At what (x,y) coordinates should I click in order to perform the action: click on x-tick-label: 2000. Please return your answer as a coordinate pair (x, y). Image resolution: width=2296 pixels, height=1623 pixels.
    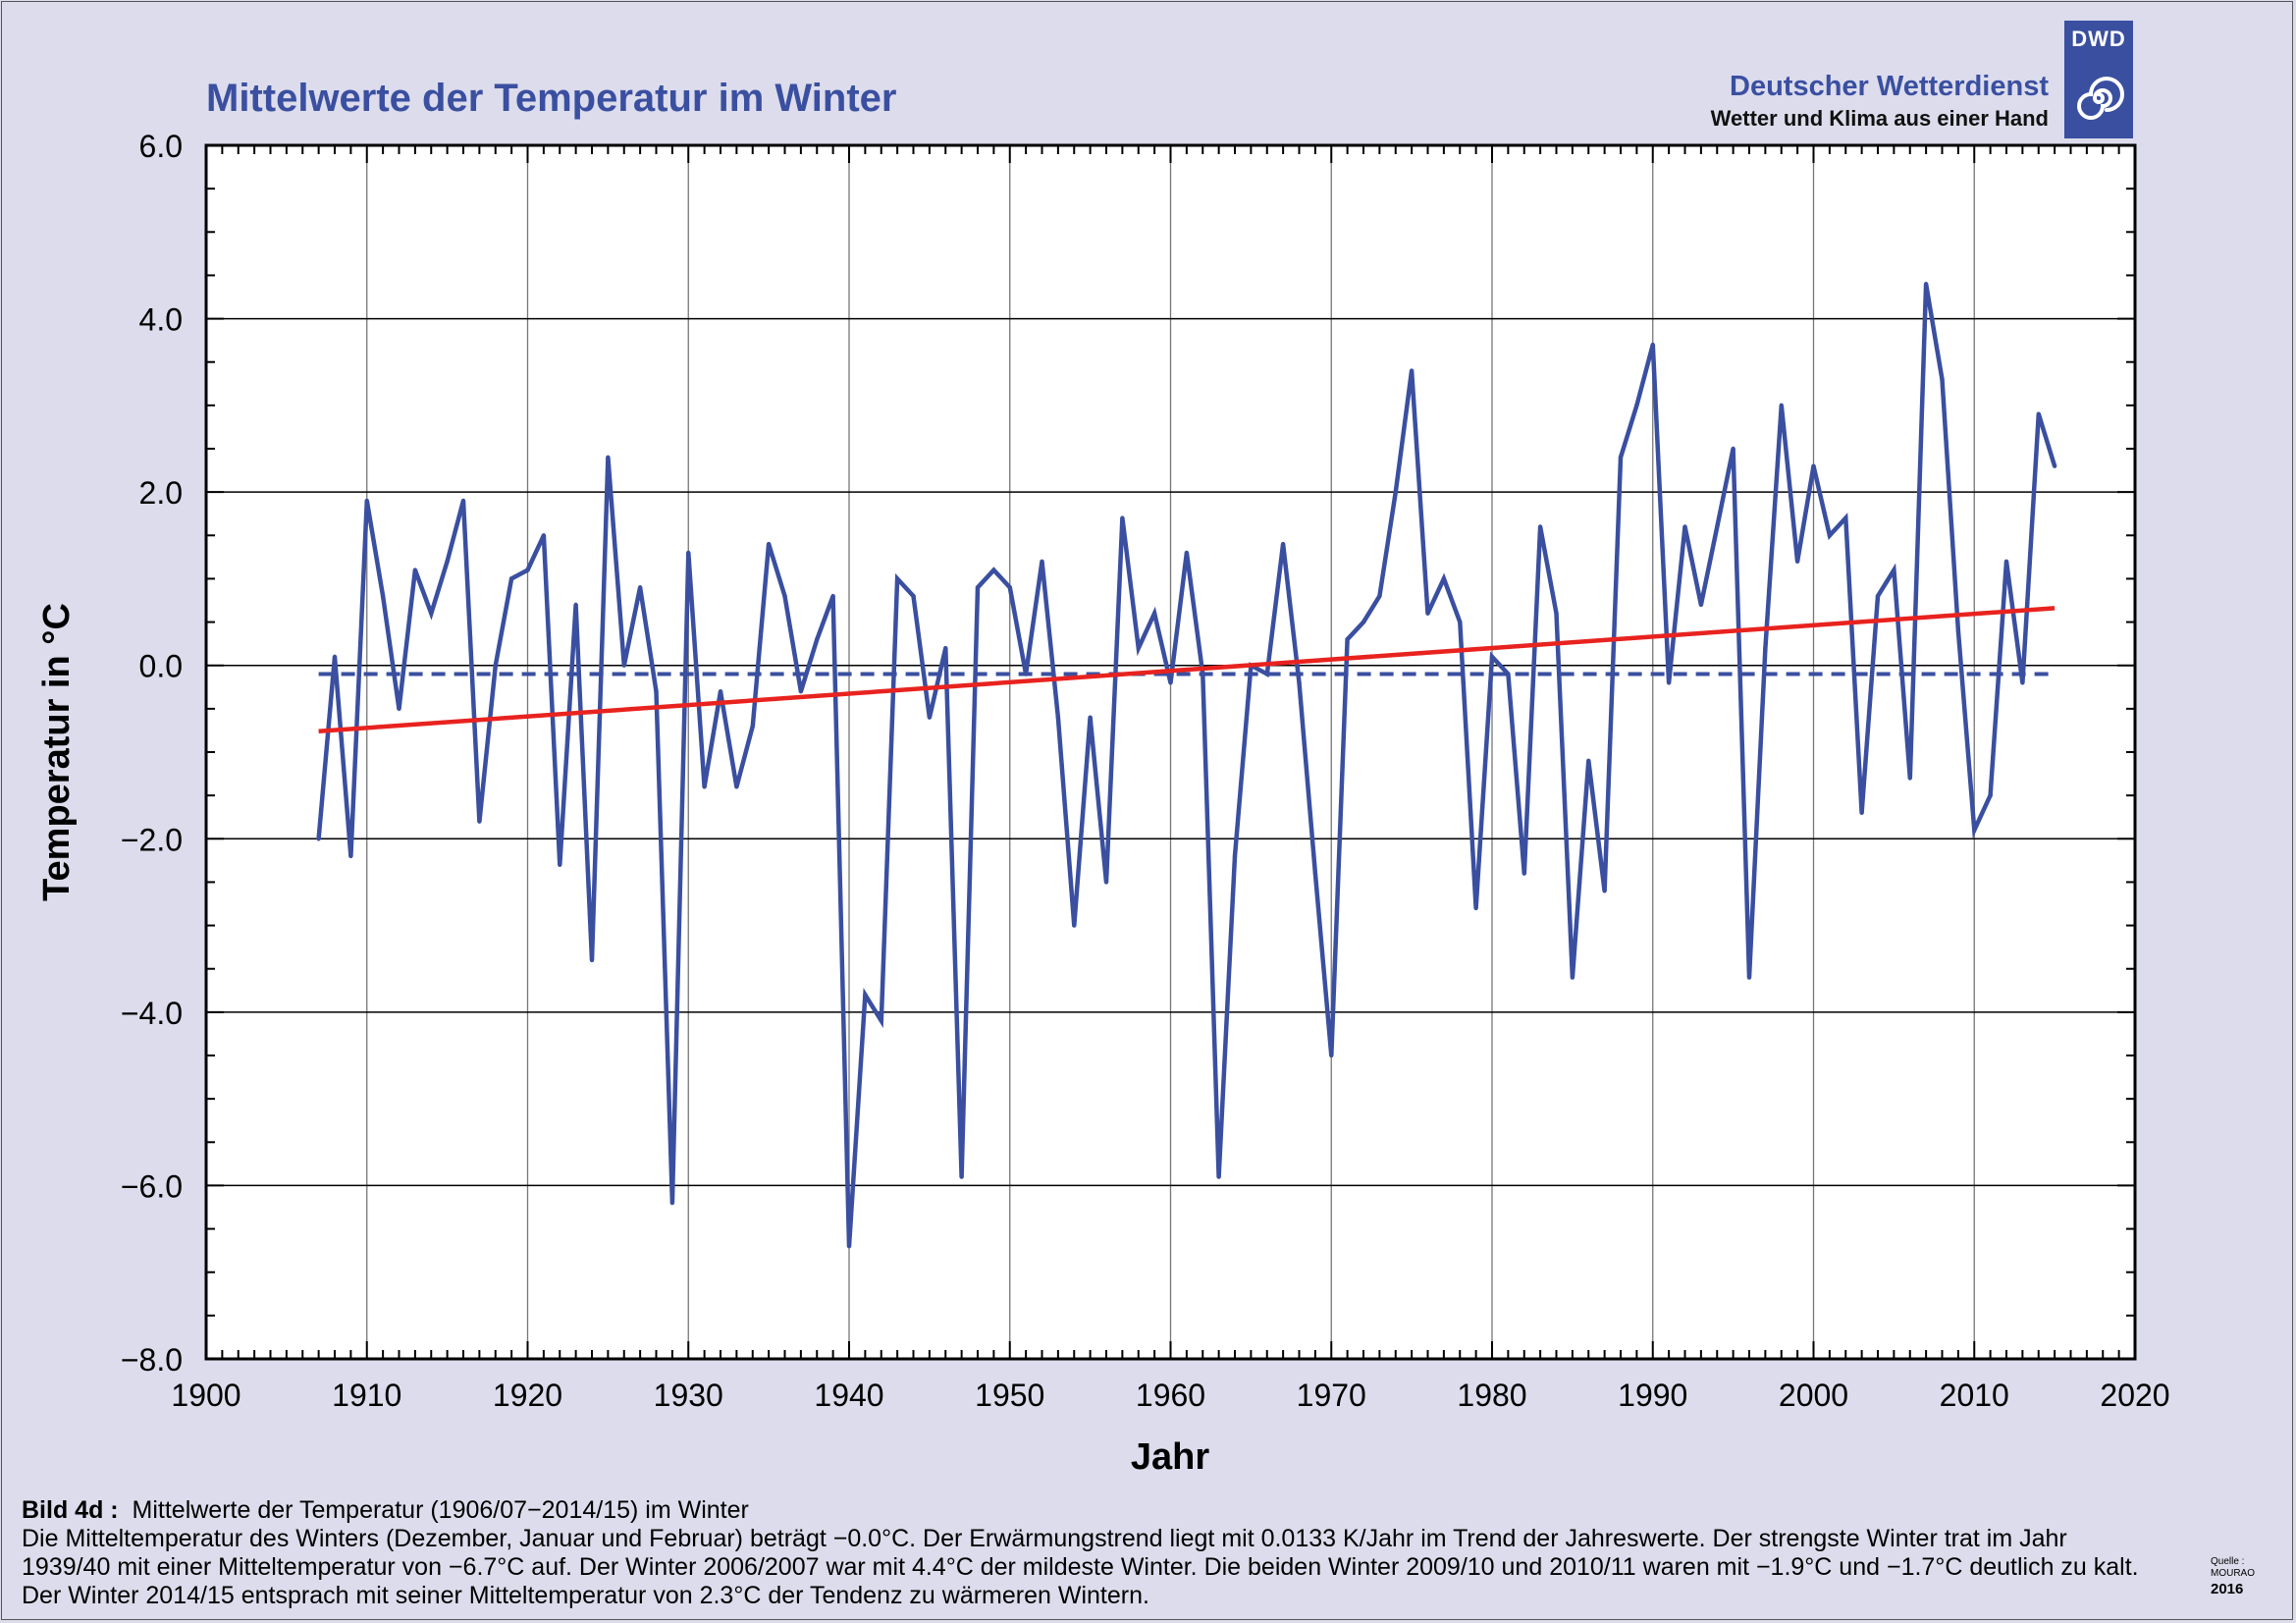
    Looking at the image, I should click on (1814, 1396).